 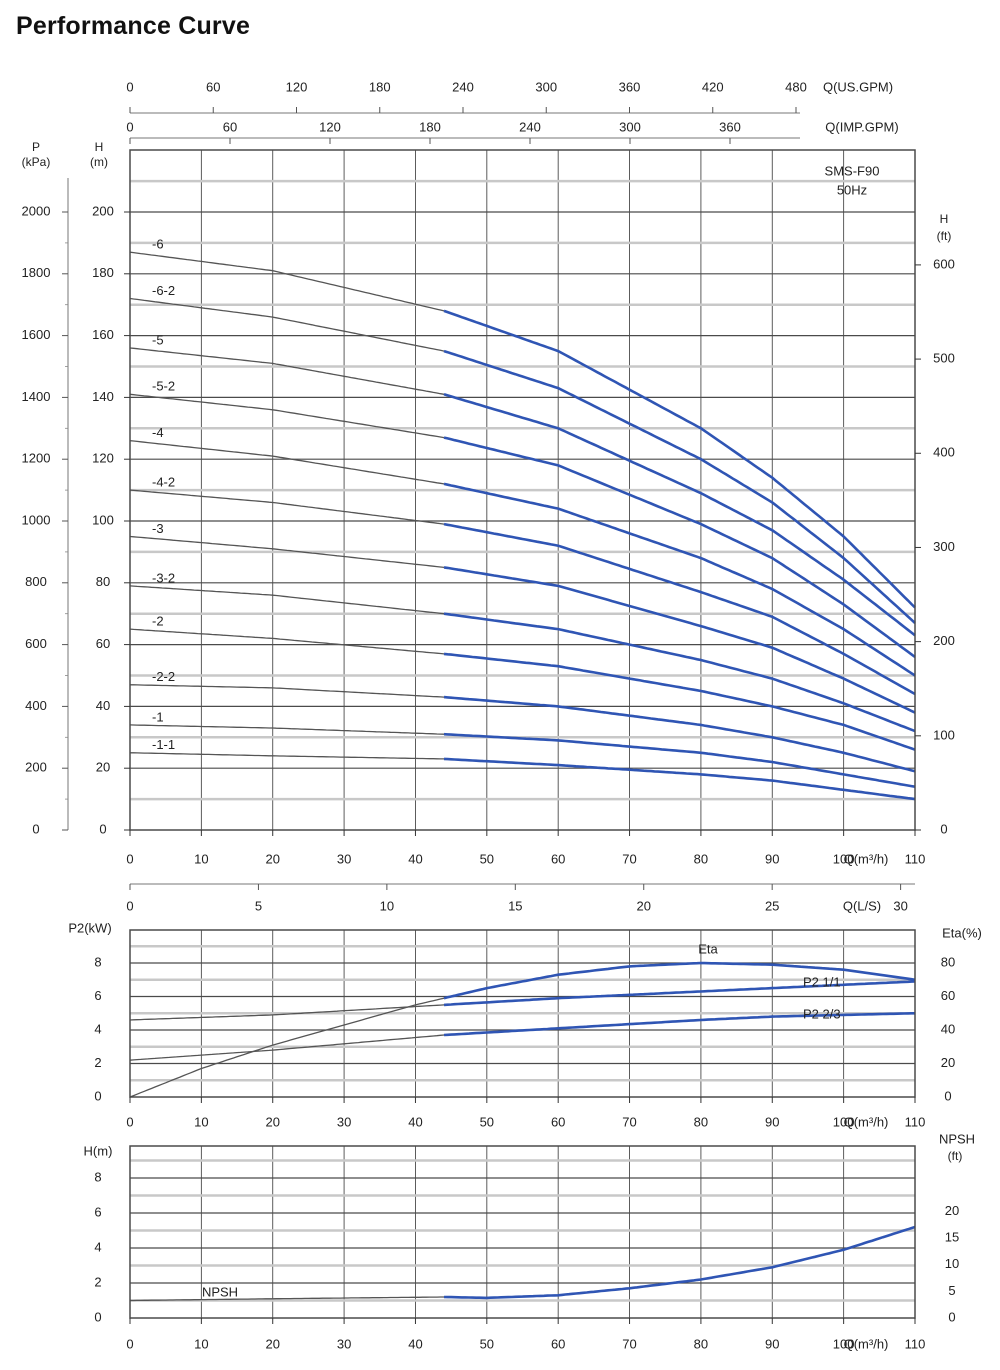 I want to click on npsh-y-tick-label: 4, so click(x=97, y=1246).